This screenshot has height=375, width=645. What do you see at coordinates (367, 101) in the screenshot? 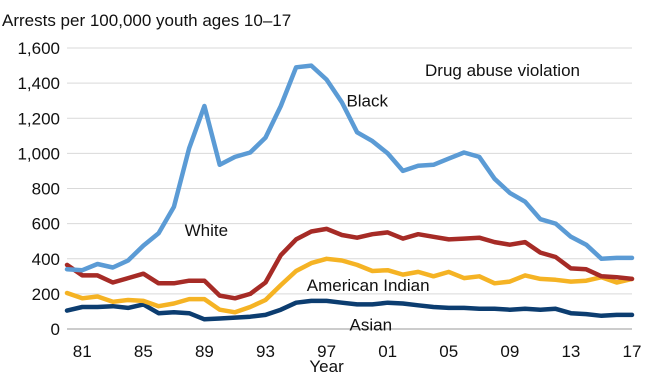
I see `series-label-black: Black` at bounding box center [367, 101].